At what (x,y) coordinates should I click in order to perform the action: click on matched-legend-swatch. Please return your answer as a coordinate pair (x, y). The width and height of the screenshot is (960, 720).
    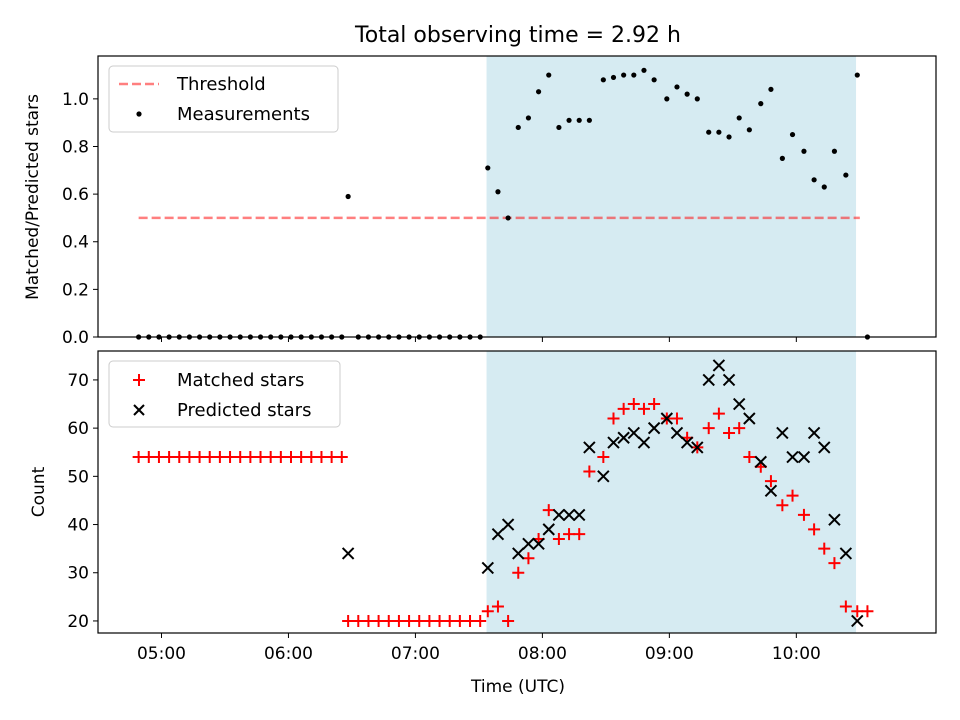
    Looking at the image, I should click on (139, 380).